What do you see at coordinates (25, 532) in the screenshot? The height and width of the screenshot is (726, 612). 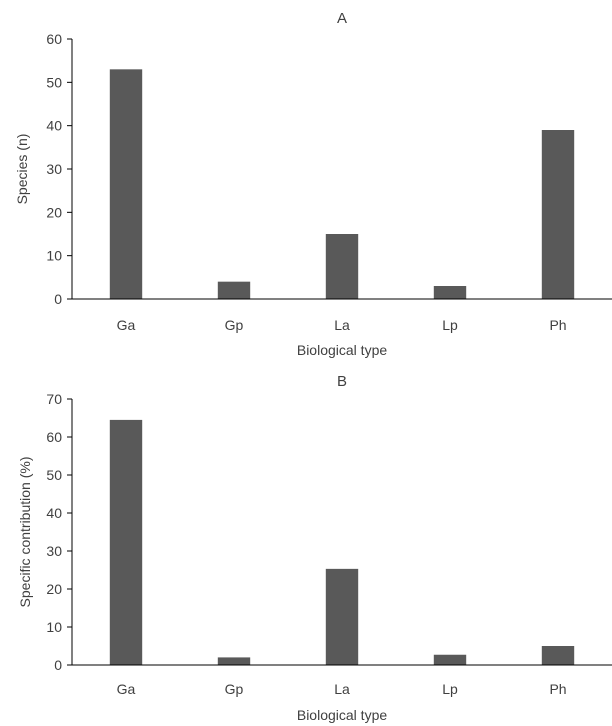 I see `y-axis-label: Specific contribution (%)` at bounding box center [25, 532].